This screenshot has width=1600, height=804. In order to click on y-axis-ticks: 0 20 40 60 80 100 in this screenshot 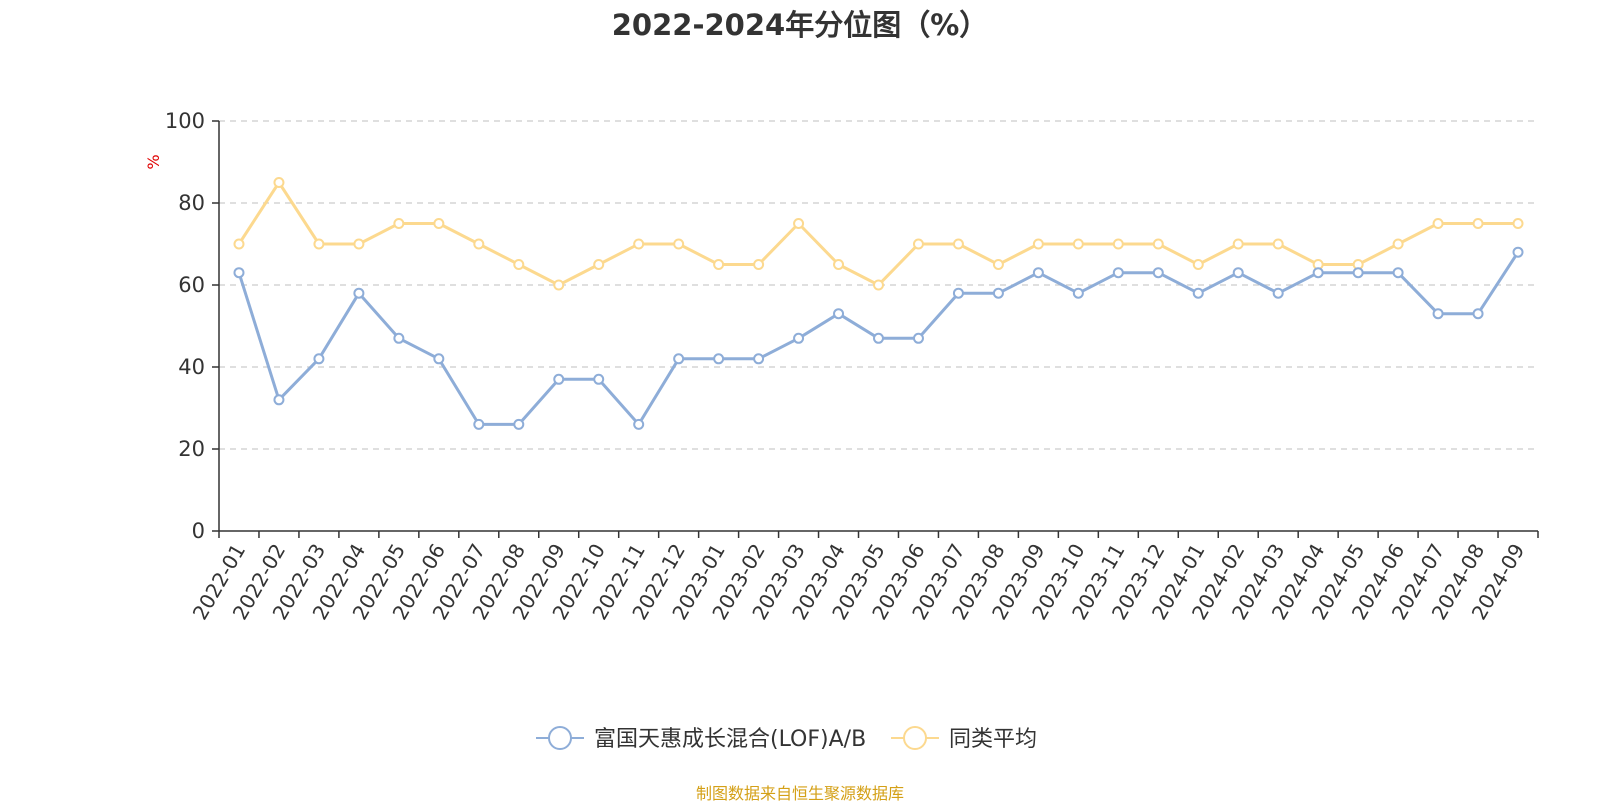, I will do `click(192, 326)`.